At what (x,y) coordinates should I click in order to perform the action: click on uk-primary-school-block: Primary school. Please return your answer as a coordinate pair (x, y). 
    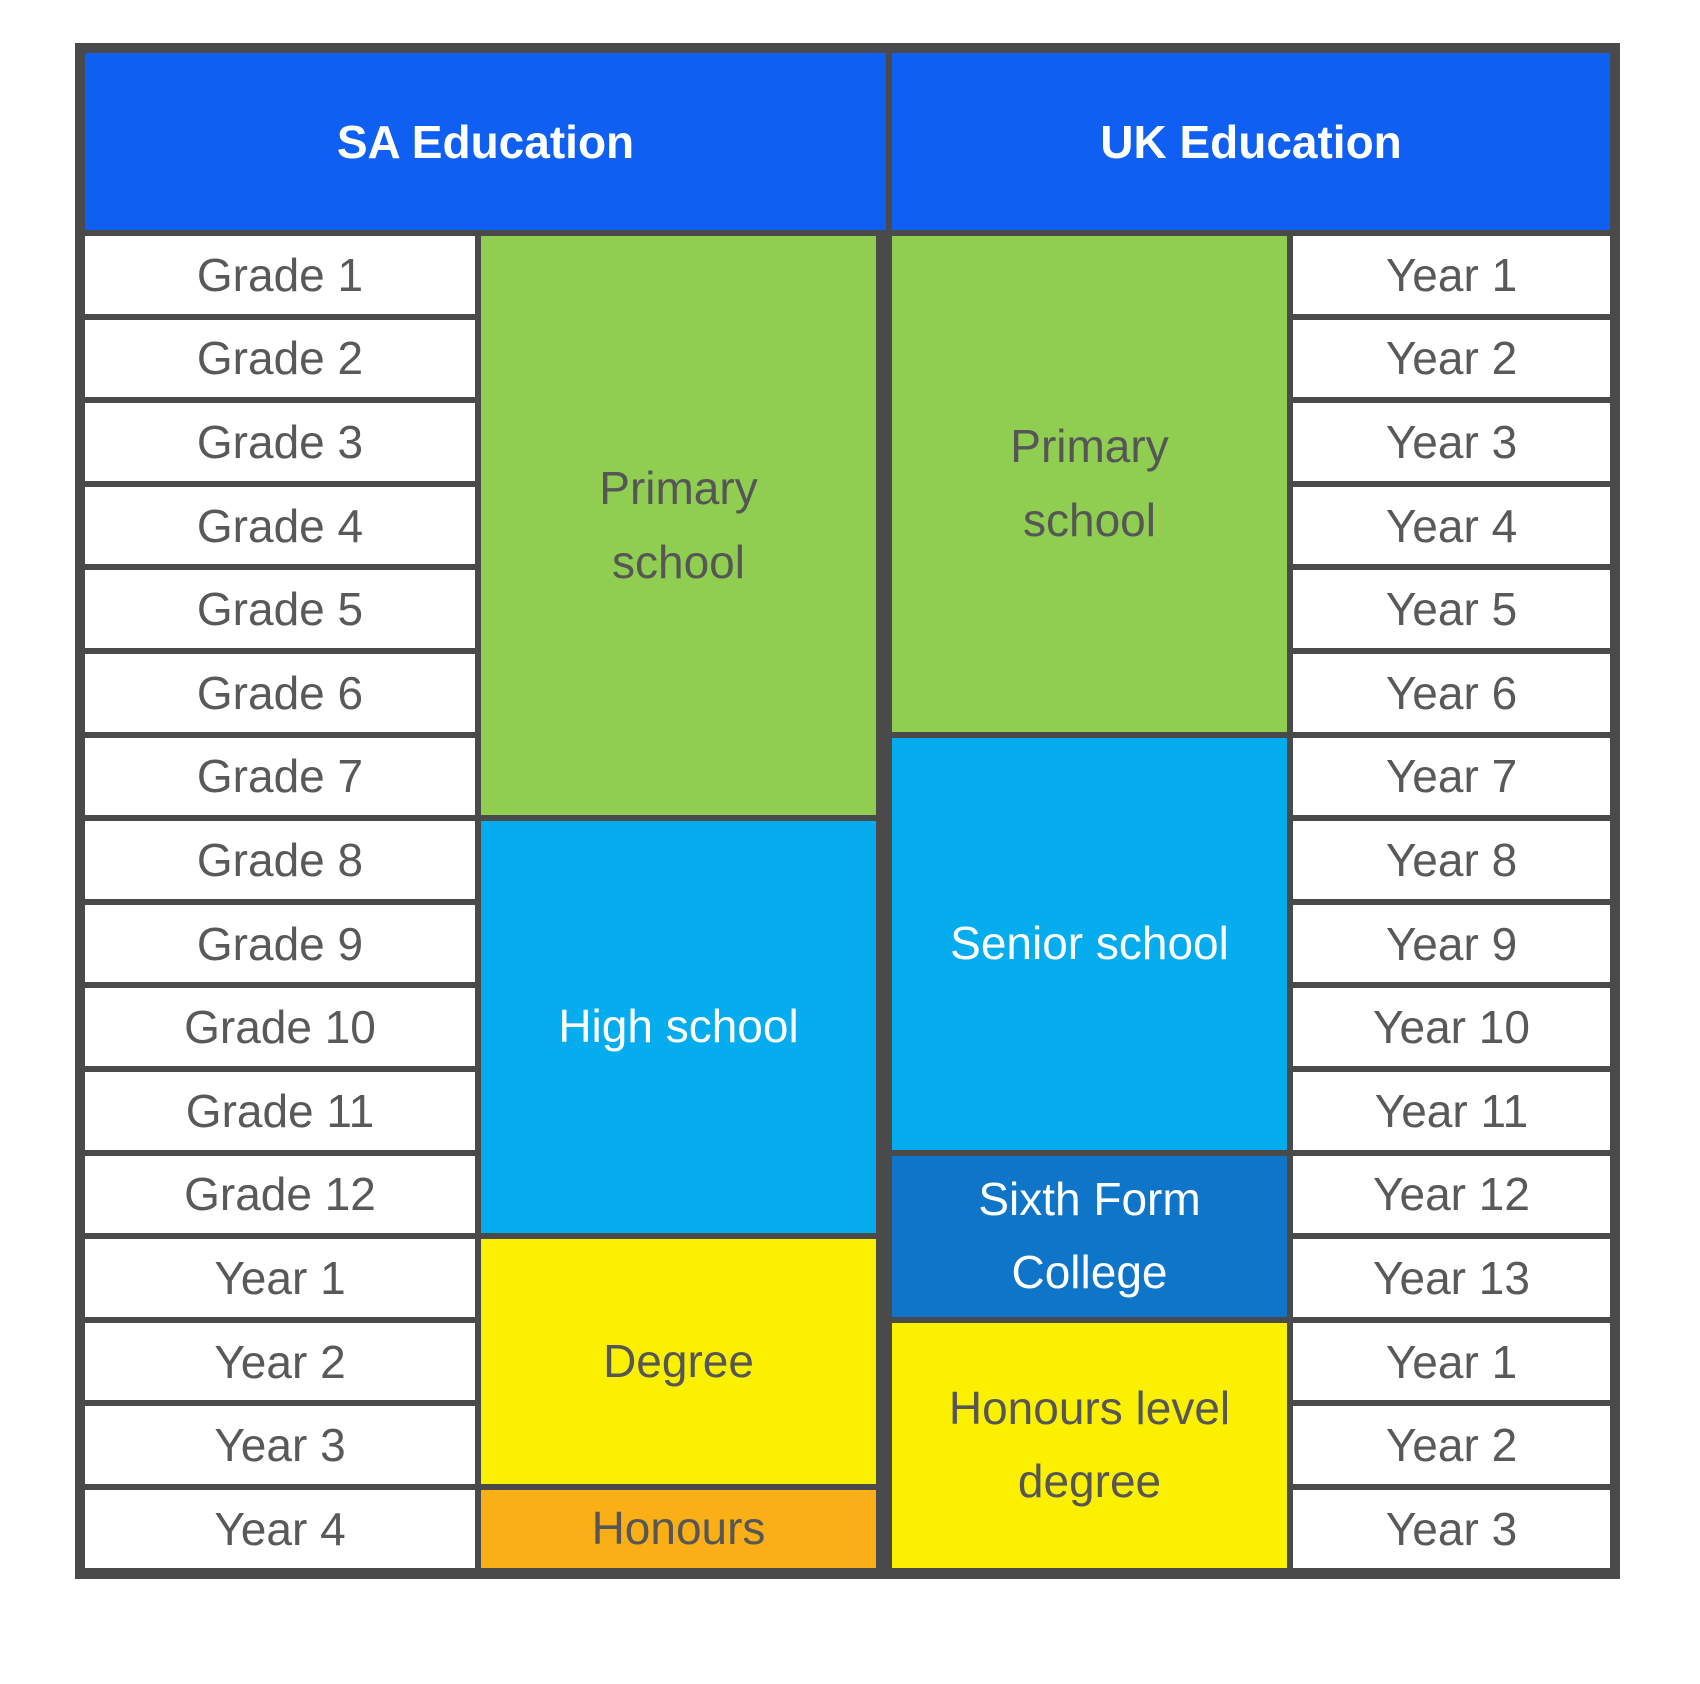
    Looking at the image, I should click on (1089, 484).